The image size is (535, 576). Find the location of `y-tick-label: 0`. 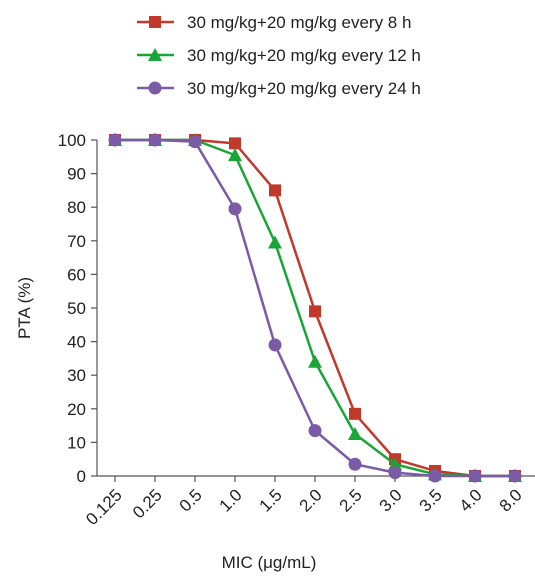

y-tick-label: 0 is located at coordinates (81, 476).